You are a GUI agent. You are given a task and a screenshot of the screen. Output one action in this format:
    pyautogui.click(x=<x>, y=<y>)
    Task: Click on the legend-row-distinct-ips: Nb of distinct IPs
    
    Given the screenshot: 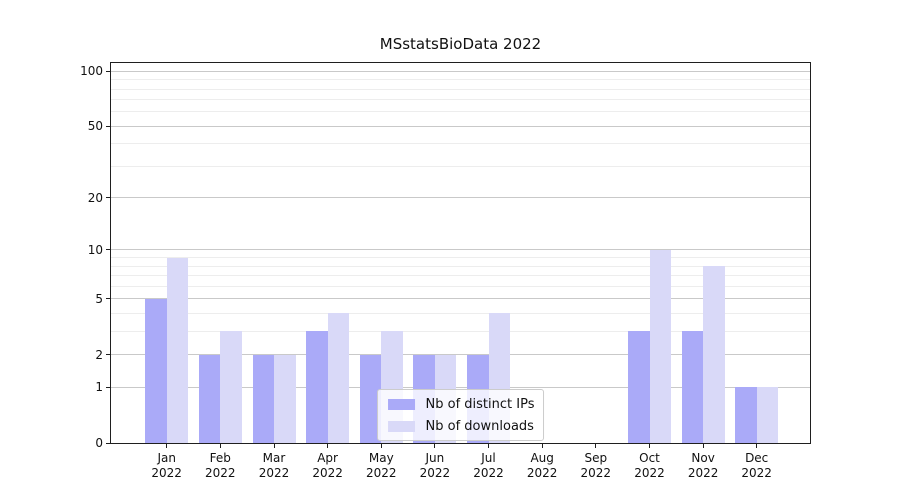 What is the action you would take?
    pyautogui.click(x=461, y=404)
    